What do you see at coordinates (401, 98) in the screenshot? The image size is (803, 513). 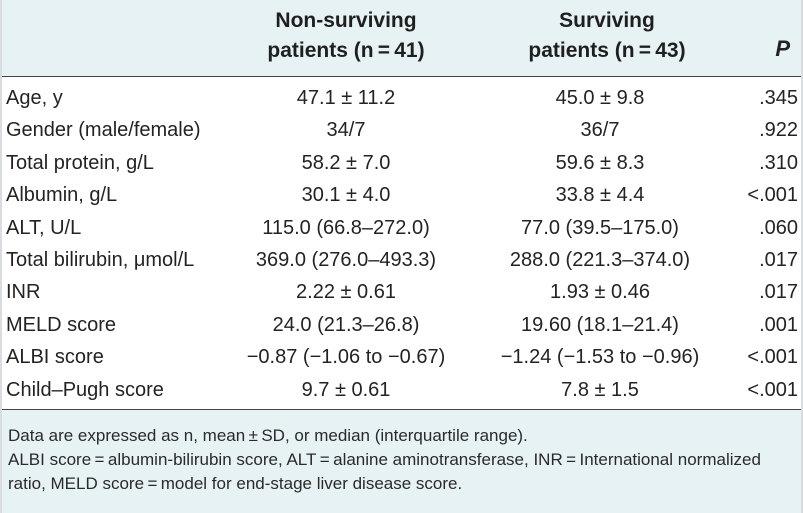 I see `table-row: Age, y 47.1 ± 11.2 45.0 ± 9.8 .345` at bounding box center [401, 98].